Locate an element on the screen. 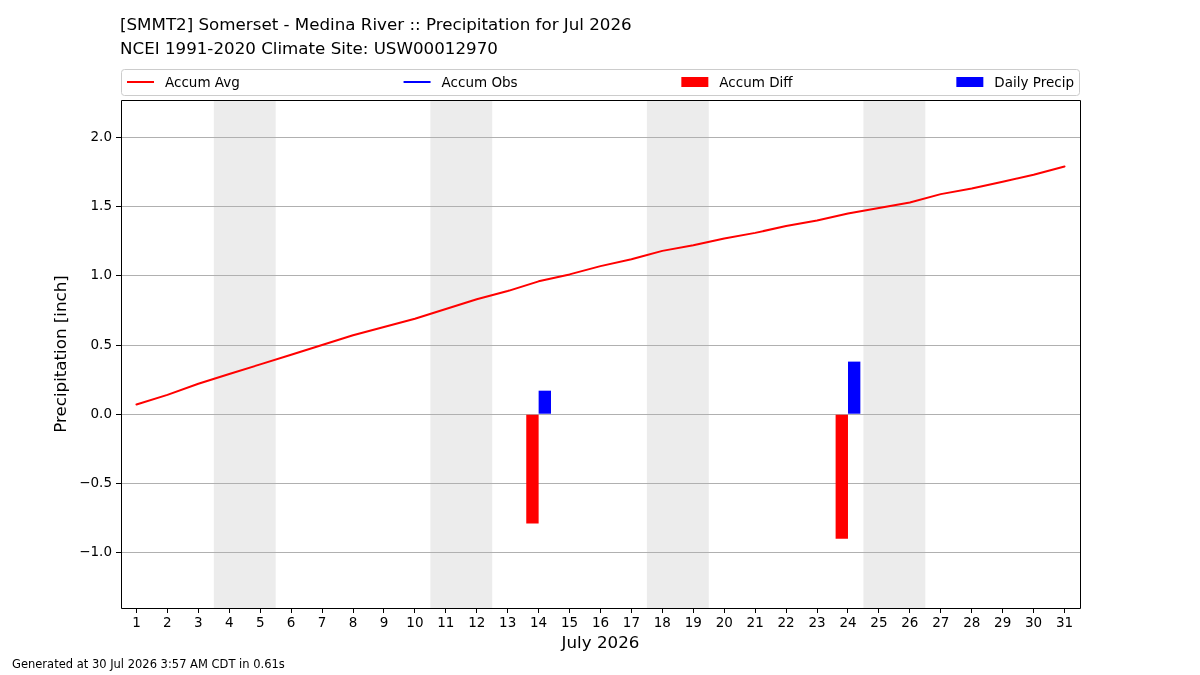 This screenshot has height=675, width=1200. x-tick-label: 11 is located at coordinates (446, 621).